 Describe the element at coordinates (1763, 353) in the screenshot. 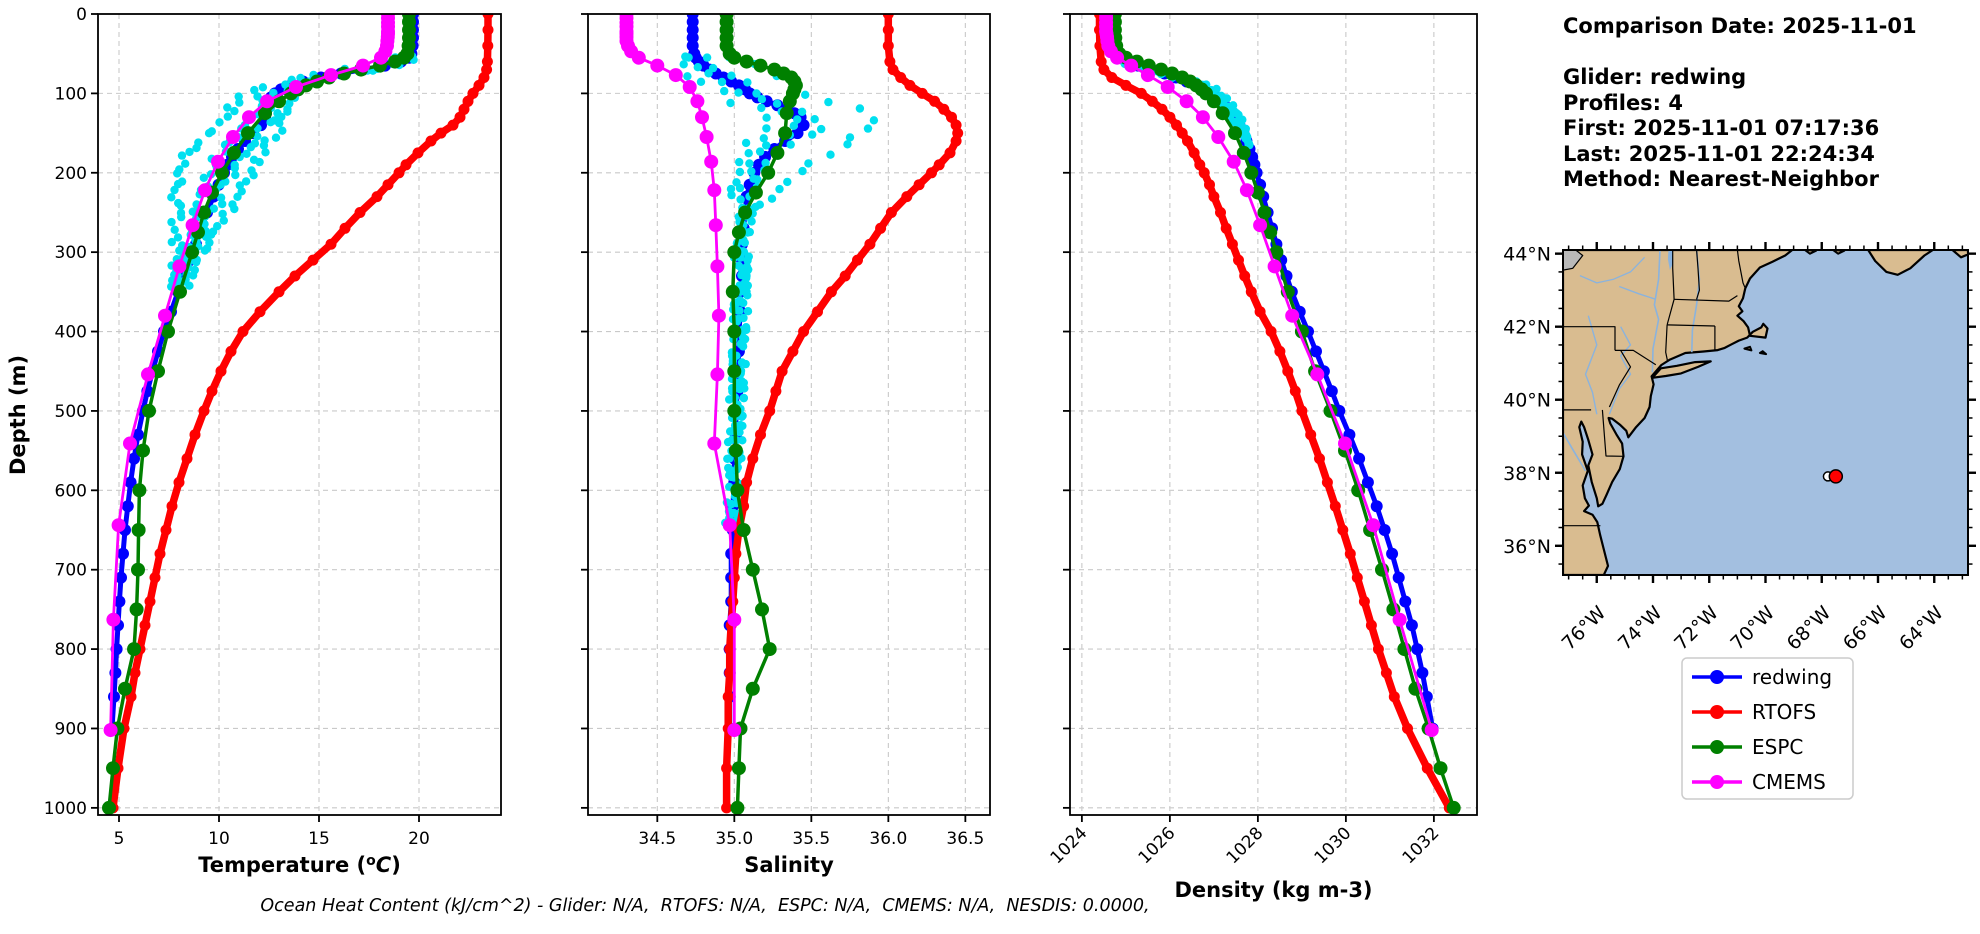

I see `nantucket` at that location.